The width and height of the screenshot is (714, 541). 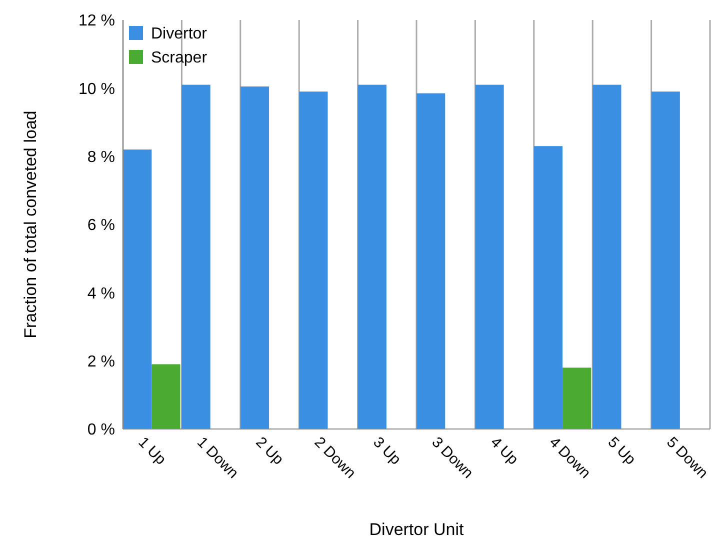 What do you see at coordinates (621, 451) in the screenshot?
I see `x-tick-label: 5 Up` at bounding box center [621, 451].